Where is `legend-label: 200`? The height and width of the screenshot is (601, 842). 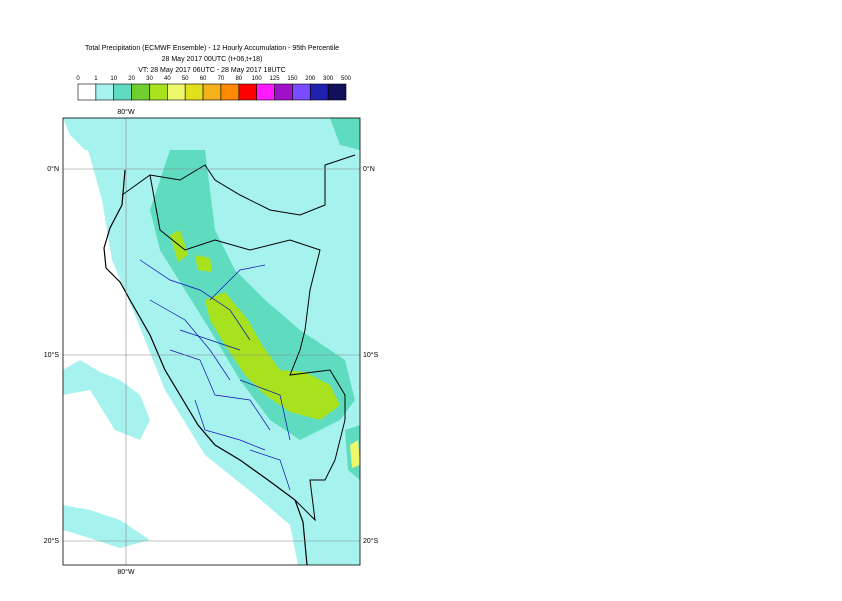
legend-label: 200 is located at coordinates (310, 79).